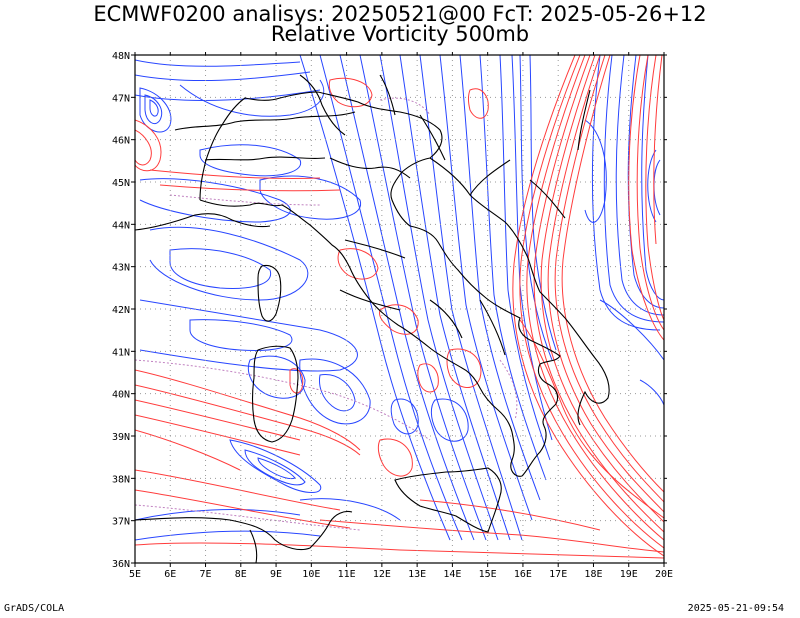 The image size is (800, 618). What do you see at coordinates (593, 574) in the screenshot?
I see `longitude-label: 18E` at bounding box center [593, 574].